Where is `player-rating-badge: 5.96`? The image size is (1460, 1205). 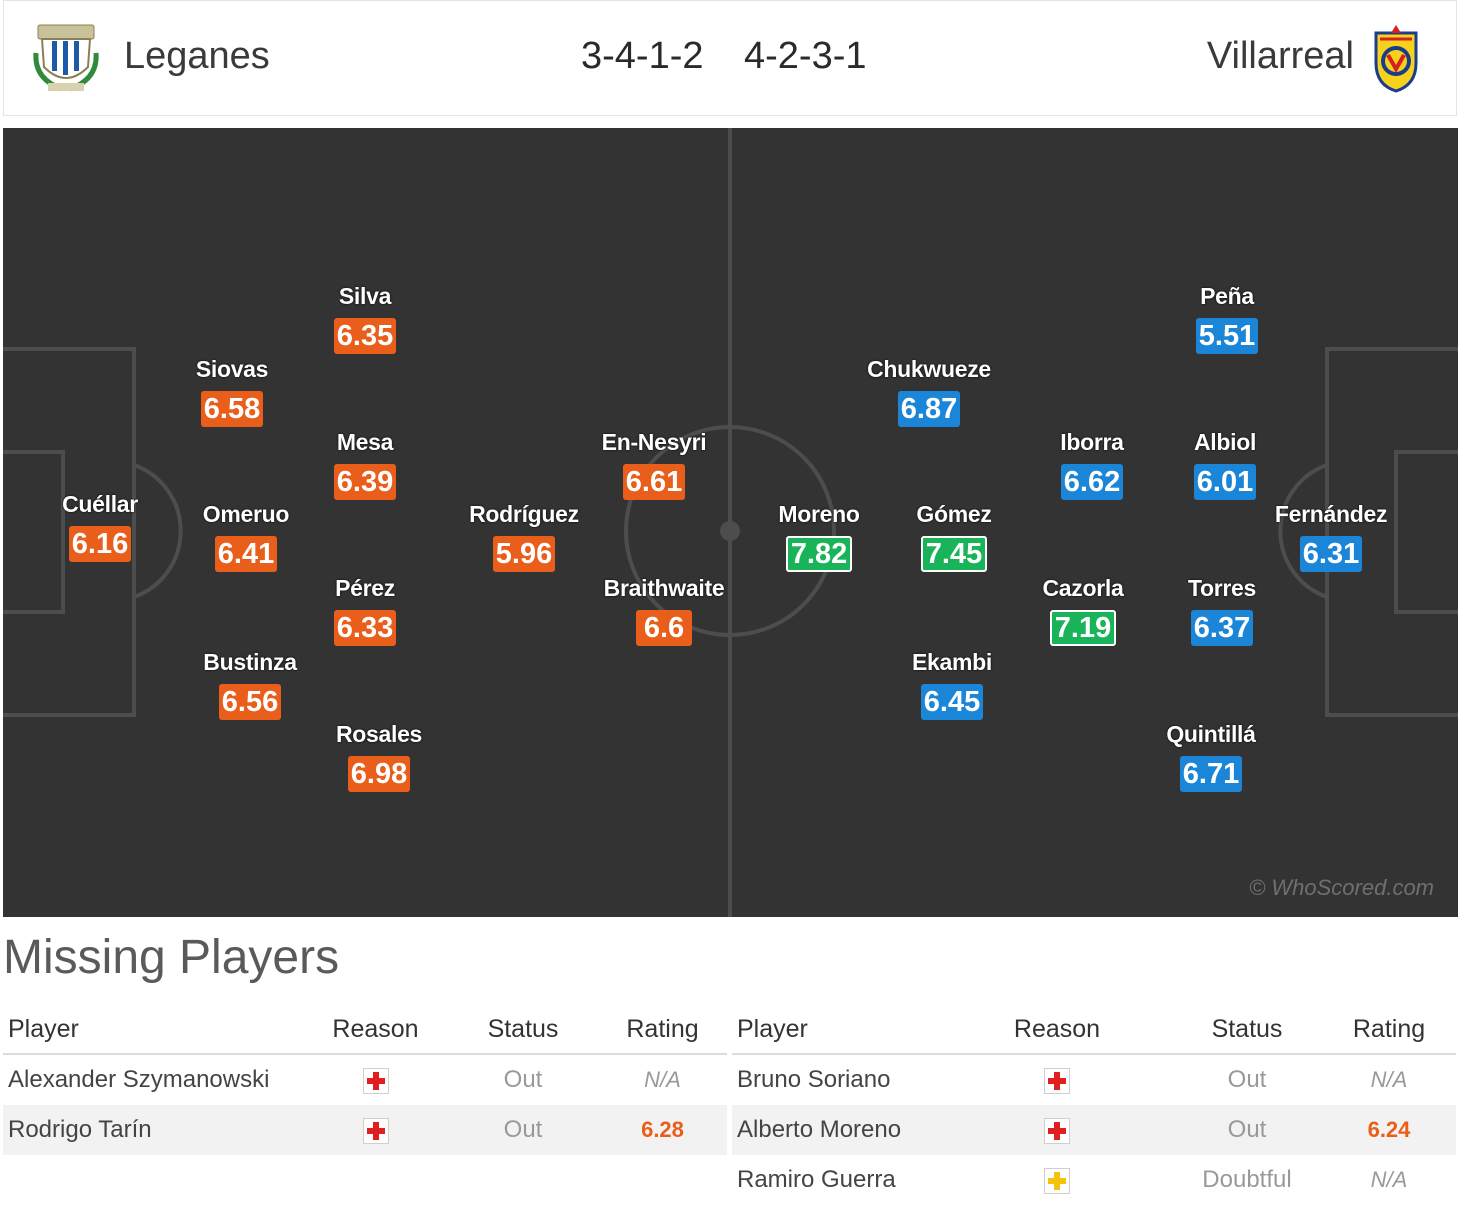
player-rating-badge: 5.96 is located at coordinates (524, 554).